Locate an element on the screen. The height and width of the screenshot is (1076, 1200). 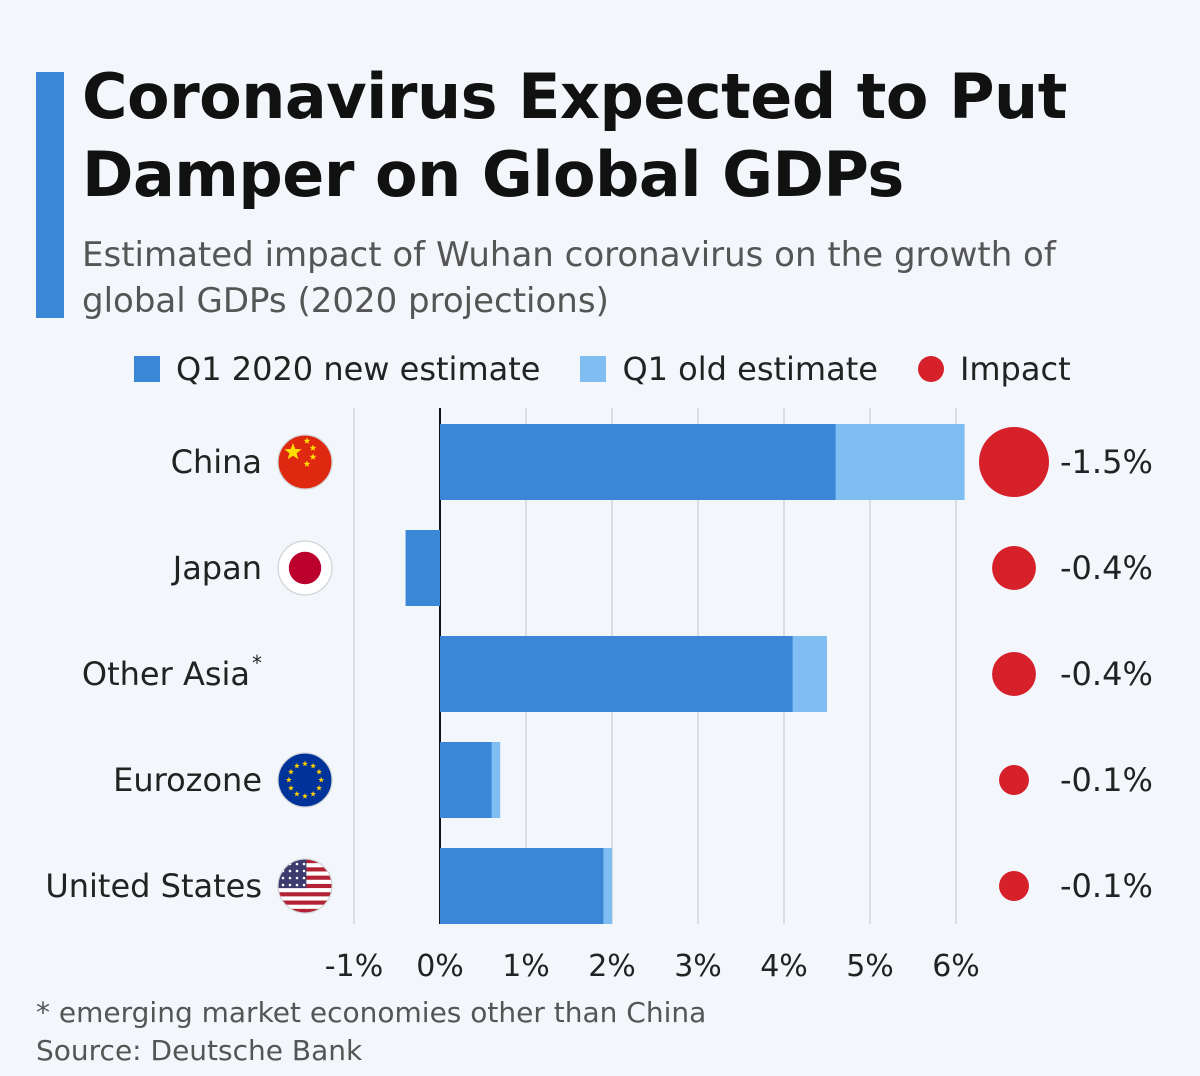
bar-new-estimate-other-asia is located at coordinates (616, 674).